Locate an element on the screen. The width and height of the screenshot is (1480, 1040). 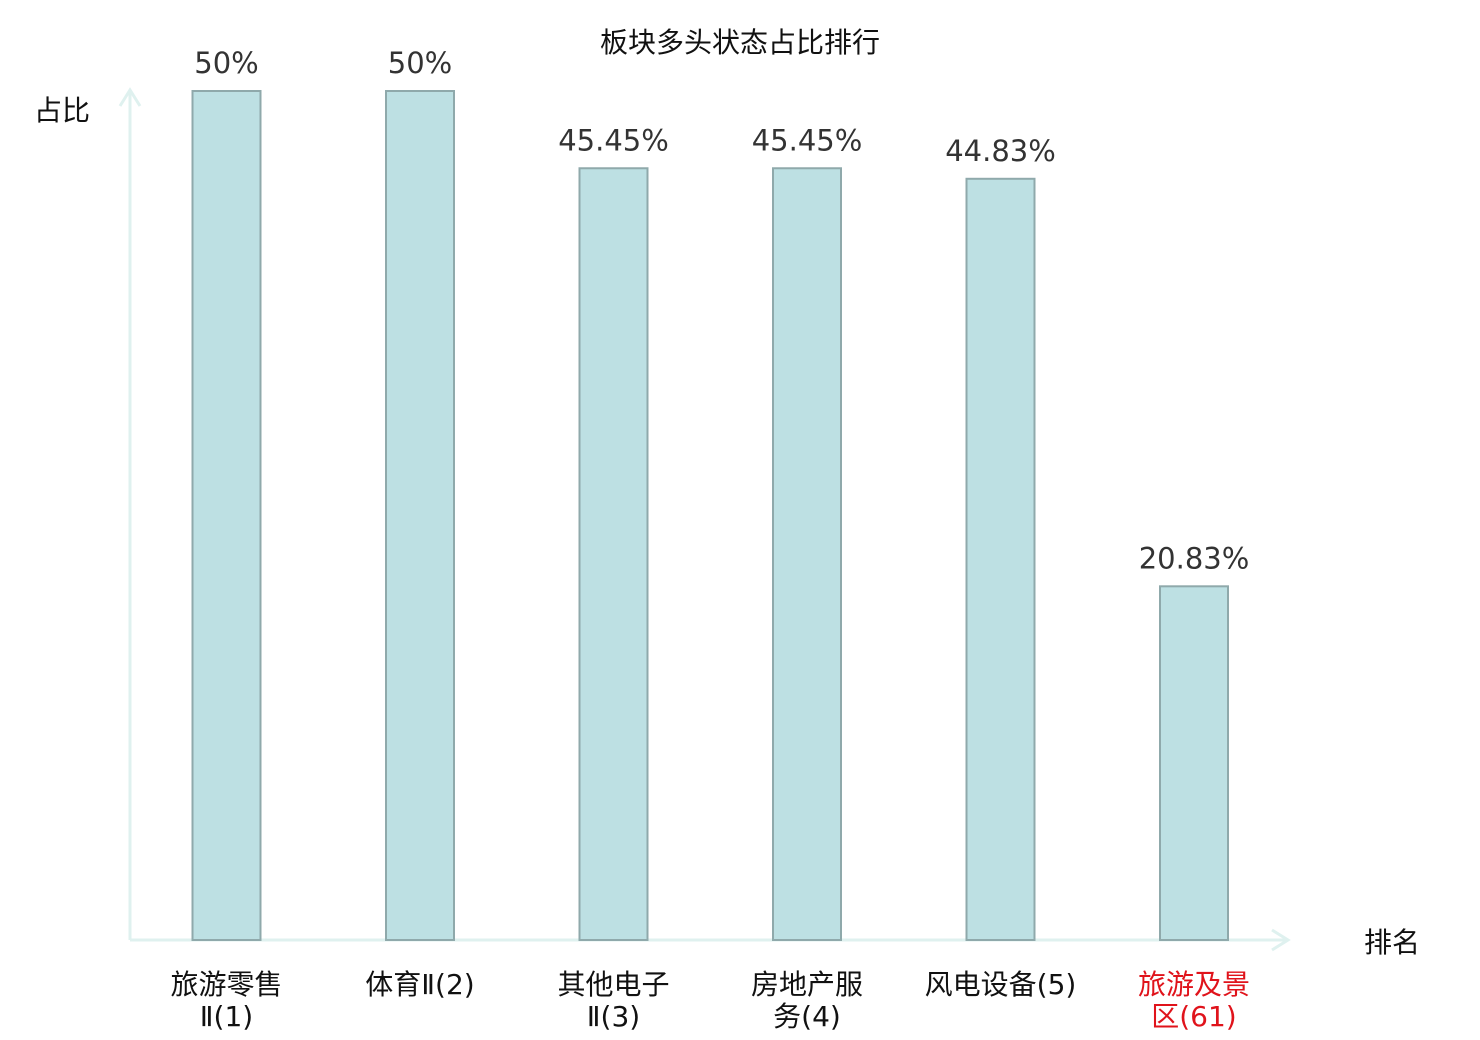
y-axis-label: 占比 is located at coordinates (62, 110).